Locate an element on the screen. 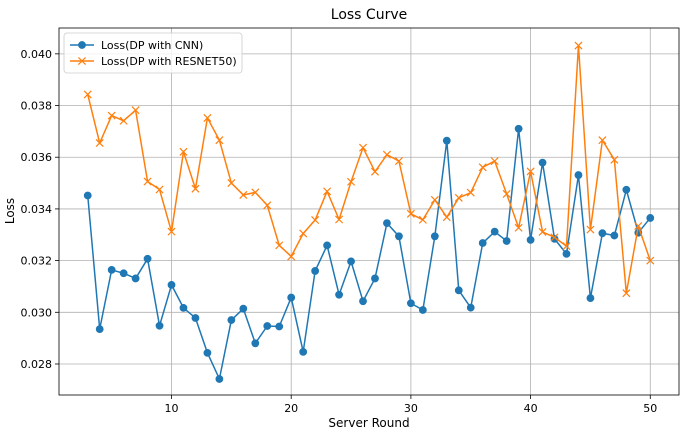 The width and height of the screenshot is (688, 433). legend: Loss(DP with CNN) Loss(DP with RESNET50) is located at coordinates (153, 53).